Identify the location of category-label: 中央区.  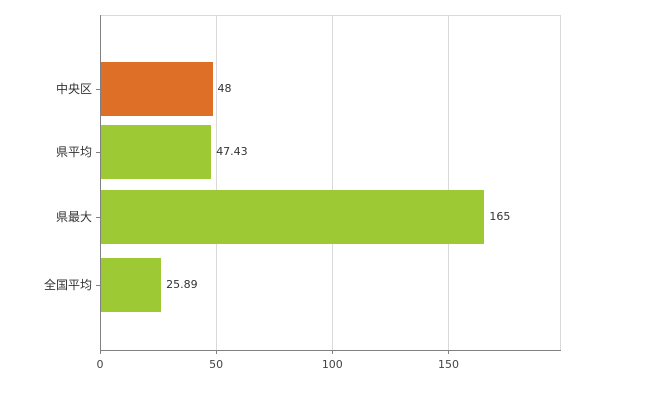
(73, 89).